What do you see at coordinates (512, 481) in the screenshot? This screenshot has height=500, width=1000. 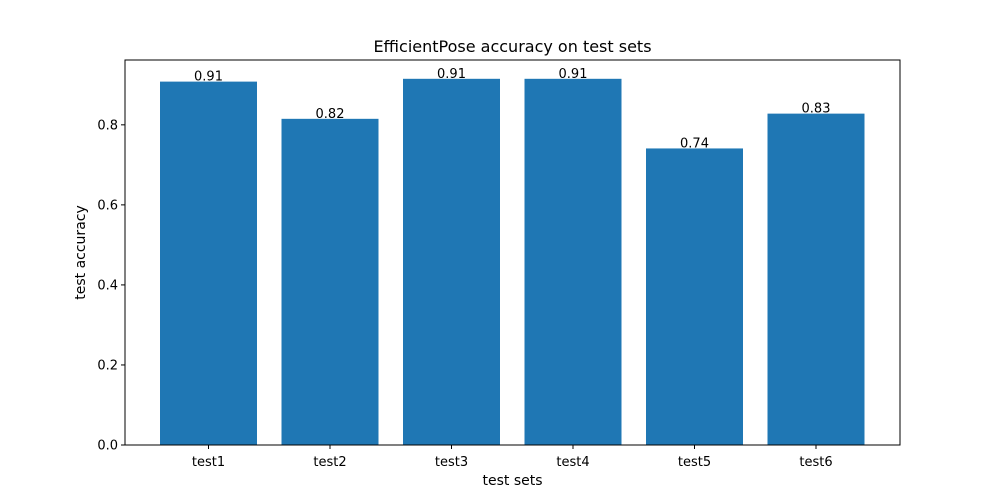 I see `x-axis-label: test sets` at bounding box center [512, 481].